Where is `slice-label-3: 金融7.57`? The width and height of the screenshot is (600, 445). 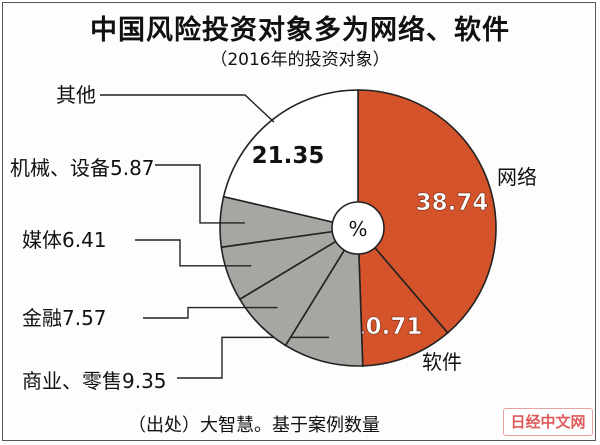
slice-label-3: 金融7.57 is located at coordinates (64, 318).